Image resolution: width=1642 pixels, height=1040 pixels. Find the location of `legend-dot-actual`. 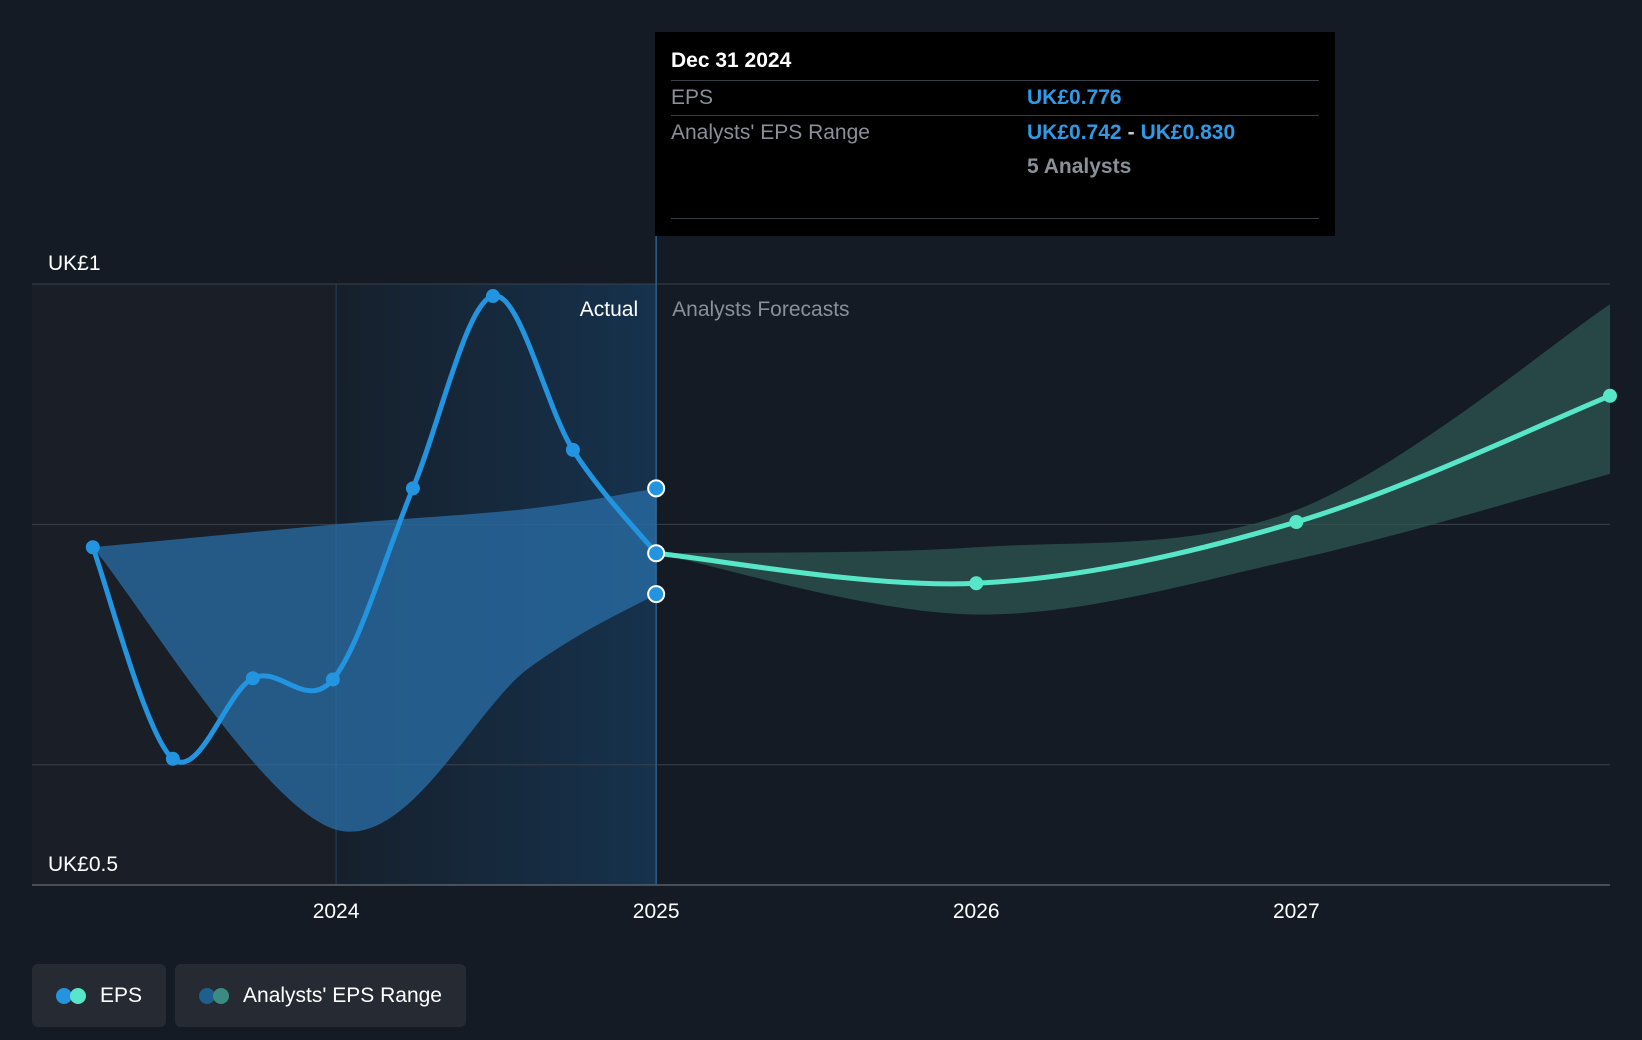

legend-dot-actual is located at coordinates (64, 995).